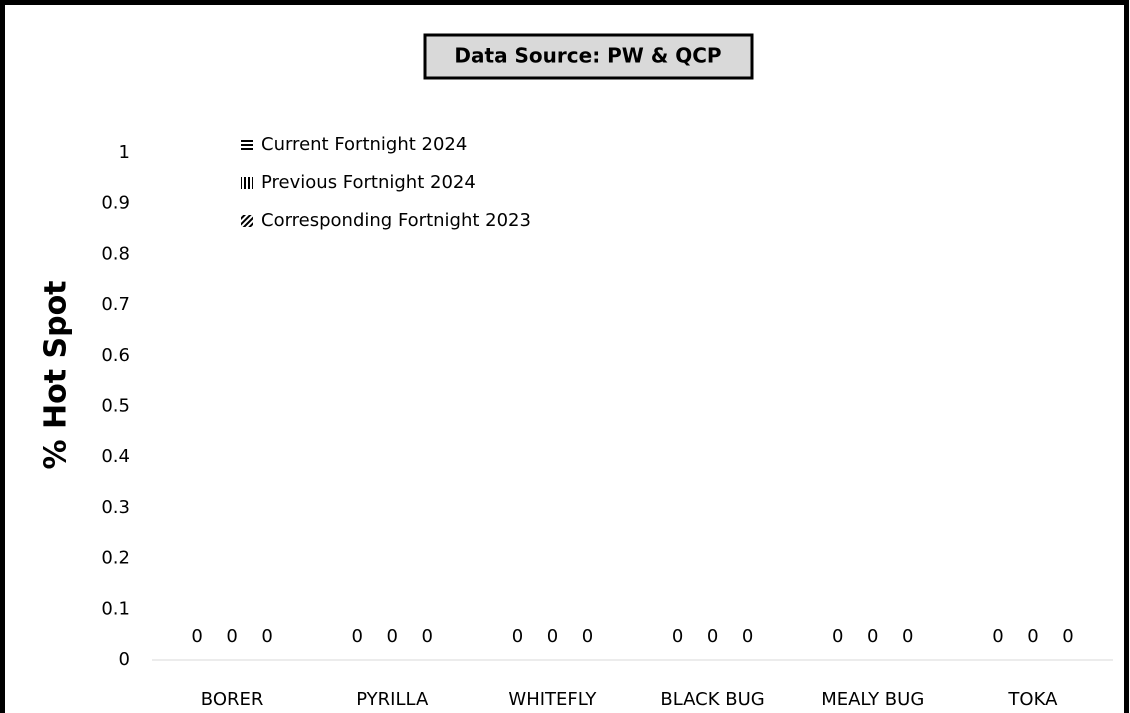 This screenshot has width=1130, height=713. Describe the element at coordinates (872, 699) in the screenshot. I see `x-tick-label: MEALY BUG` at that location.